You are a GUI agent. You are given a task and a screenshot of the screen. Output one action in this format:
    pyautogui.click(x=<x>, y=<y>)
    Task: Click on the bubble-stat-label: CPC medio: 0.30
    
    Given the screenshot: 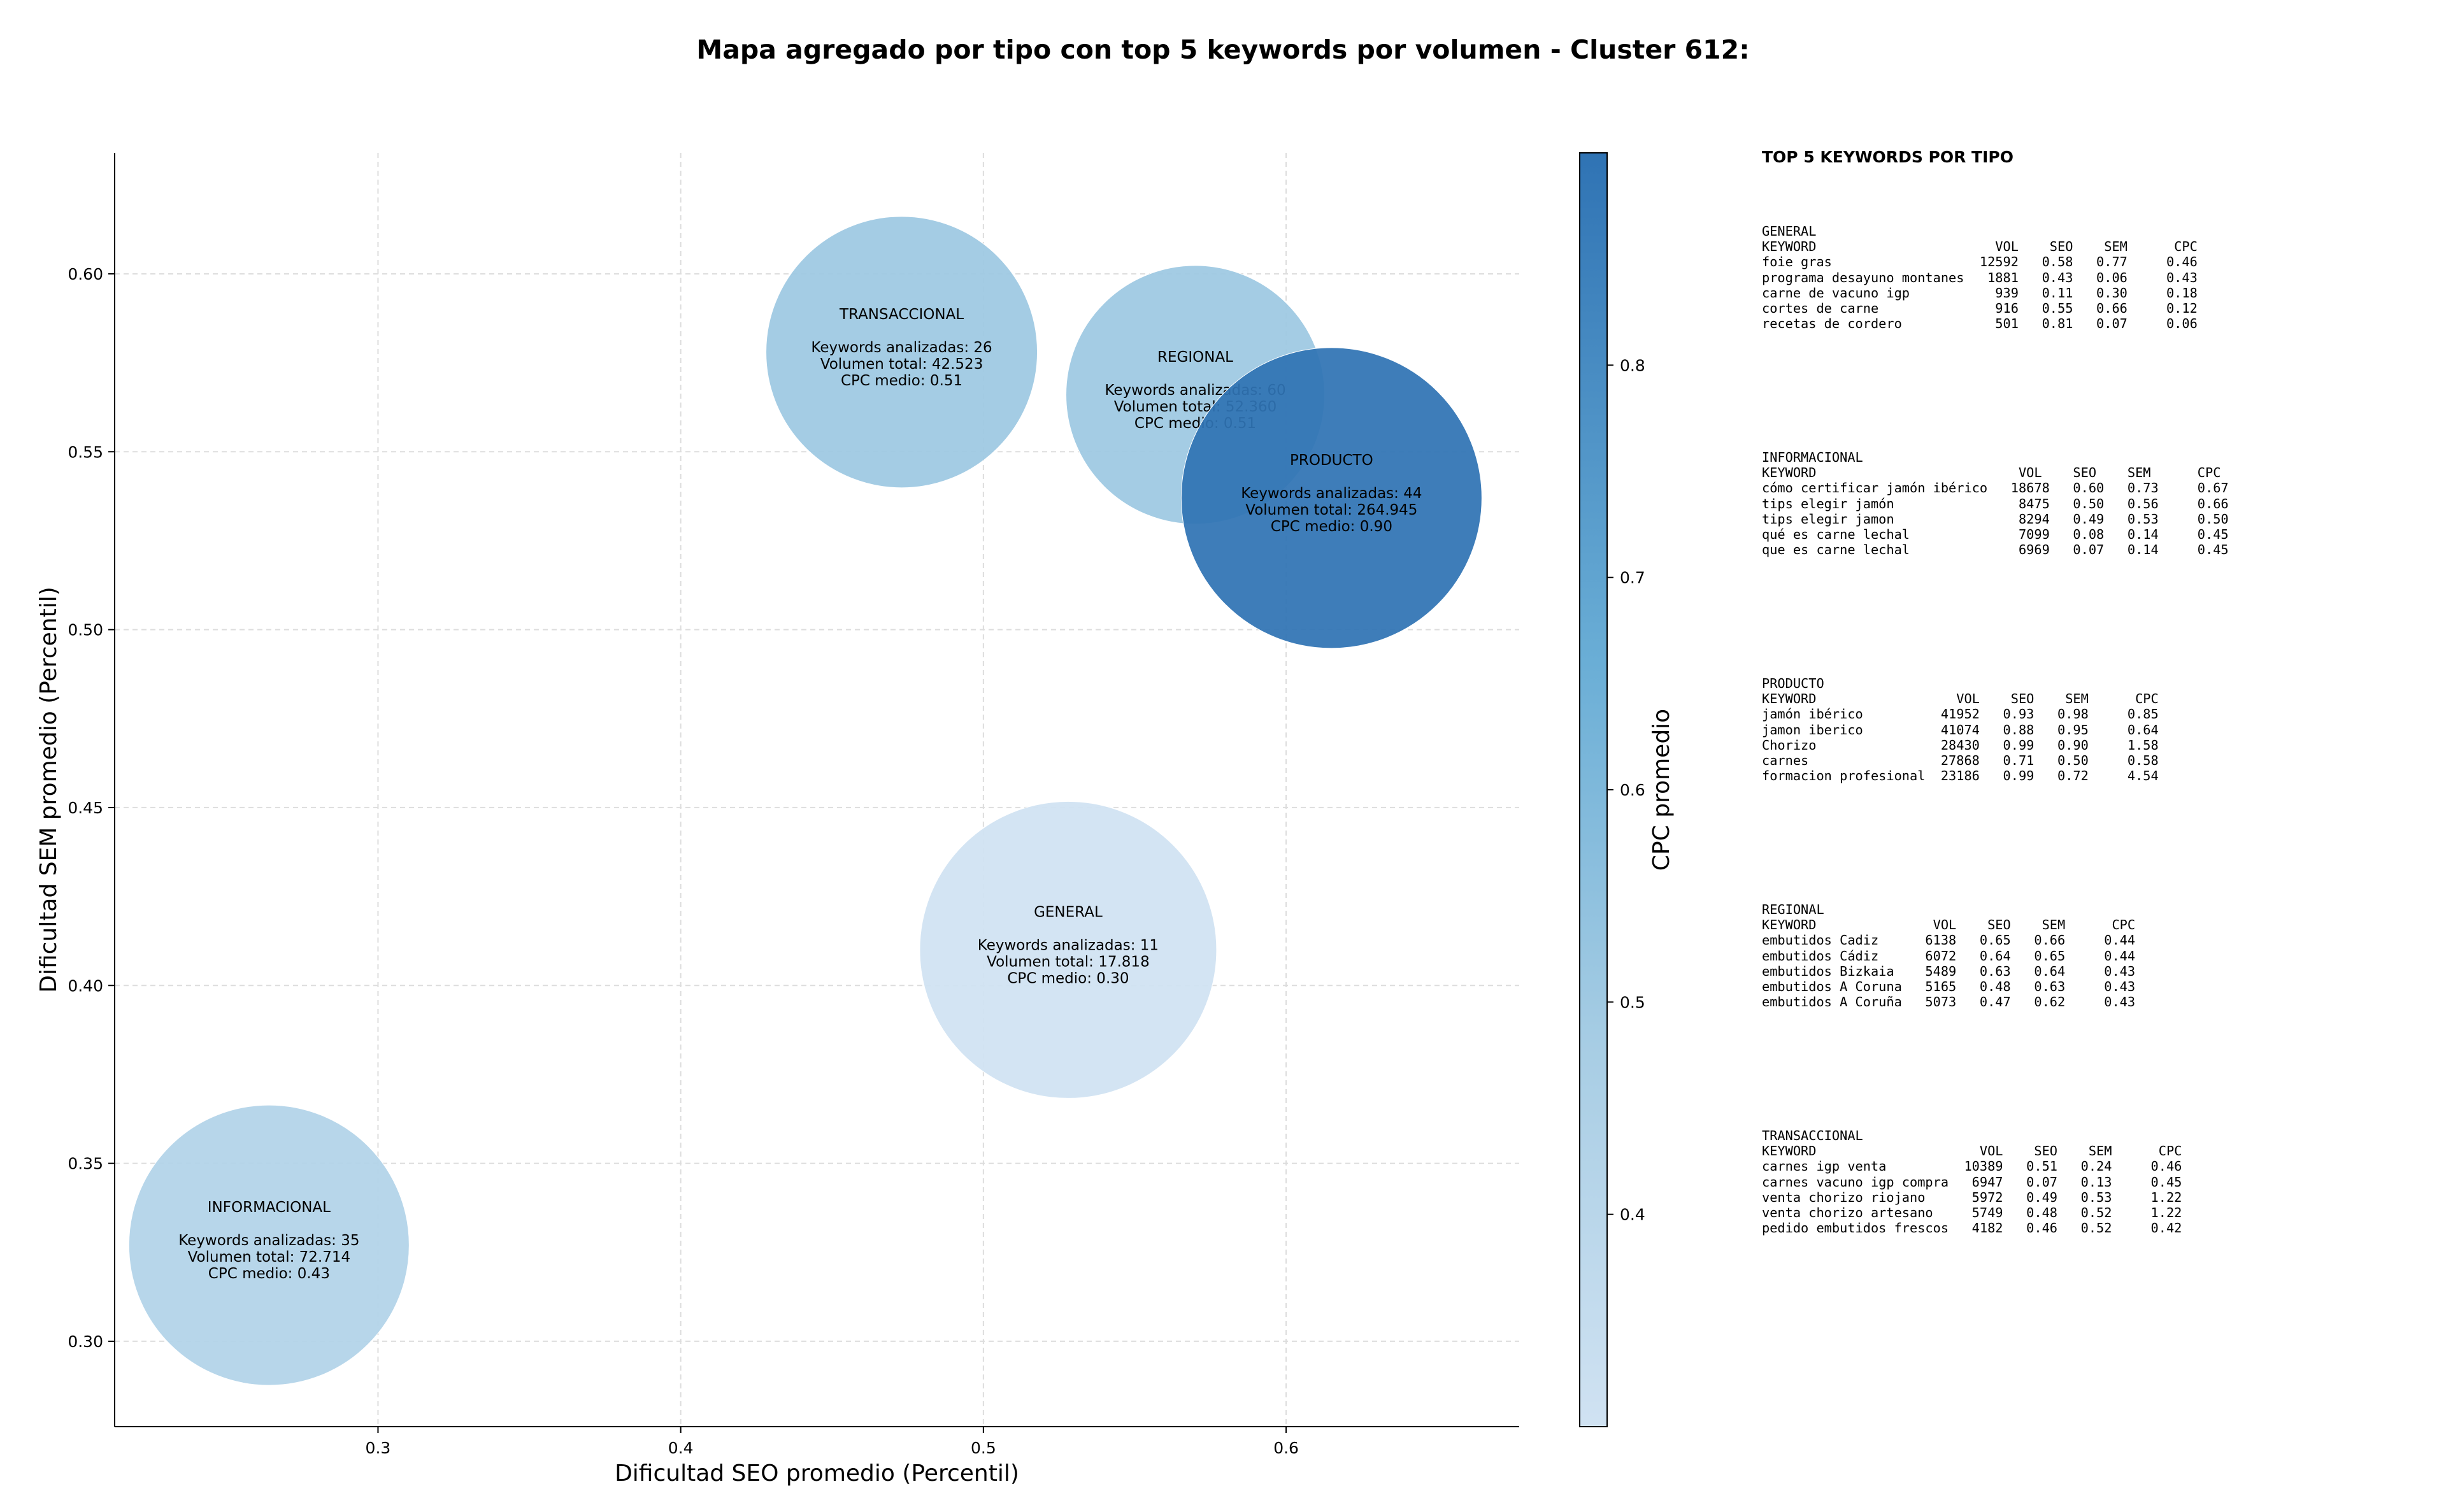 What is the action you would take?
    pyautogui.click(x=1068, y=978)
    